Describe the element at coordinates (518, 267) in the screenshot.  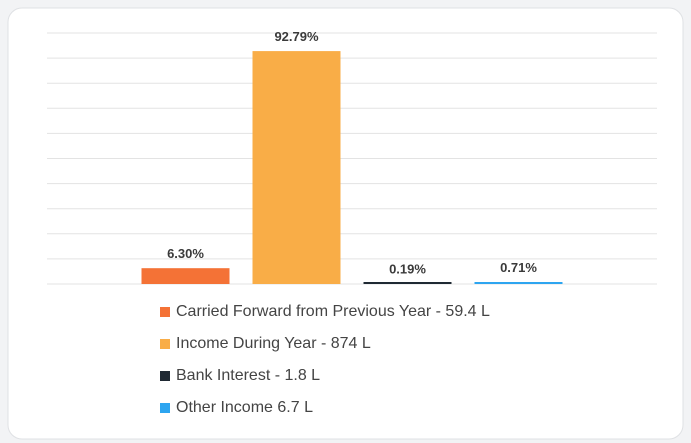
I see `data-label: 0.71%` at that location.